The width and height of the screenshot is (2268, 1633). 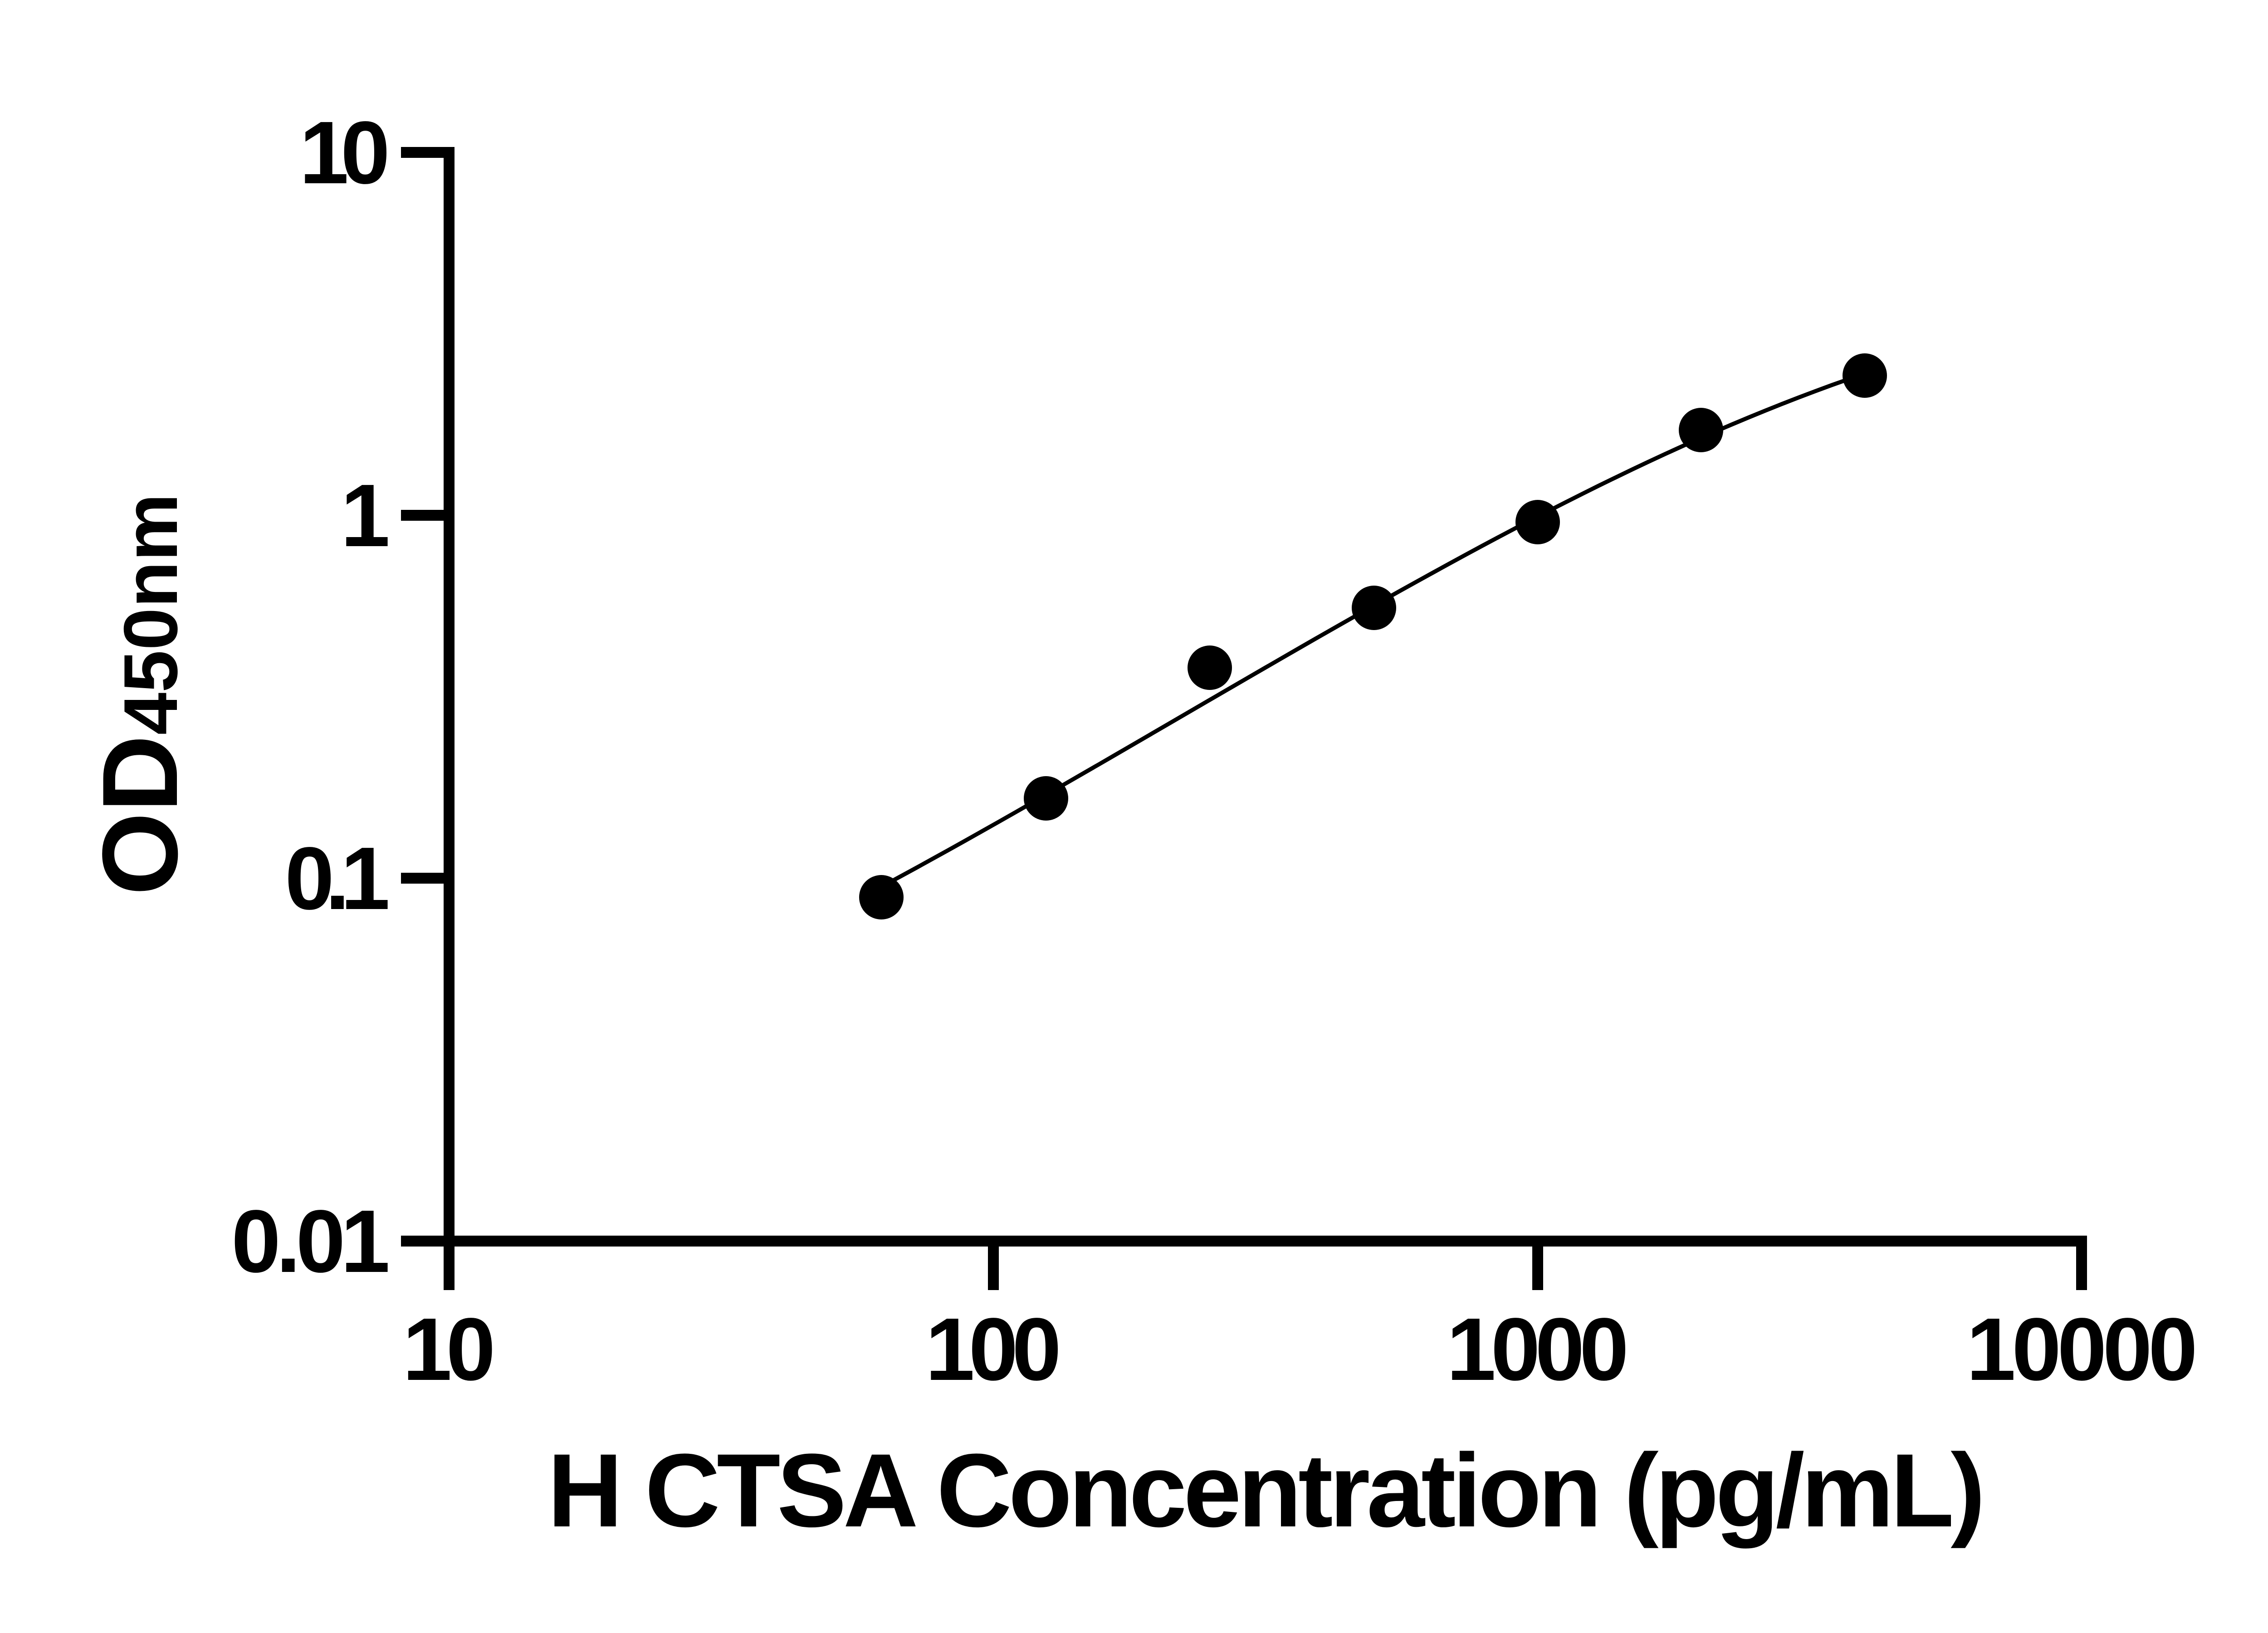 What do you see at coordinates (140, 694) in the screenshot?
I see `svg-text: OD450nm` at bounding box center [140, 694].